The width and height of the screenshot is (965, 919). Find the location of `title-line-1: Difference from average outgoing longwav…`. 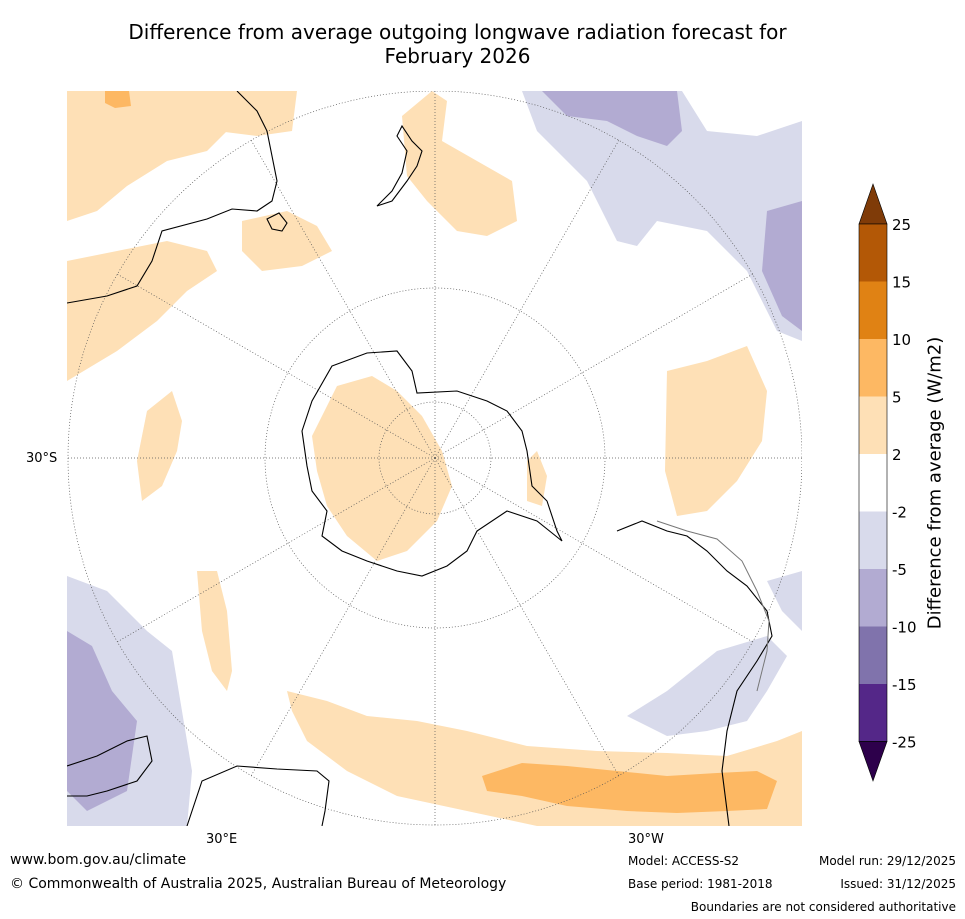

title-line-1: Difference from average outgoing longwav… is located at coordinates (457, 32).